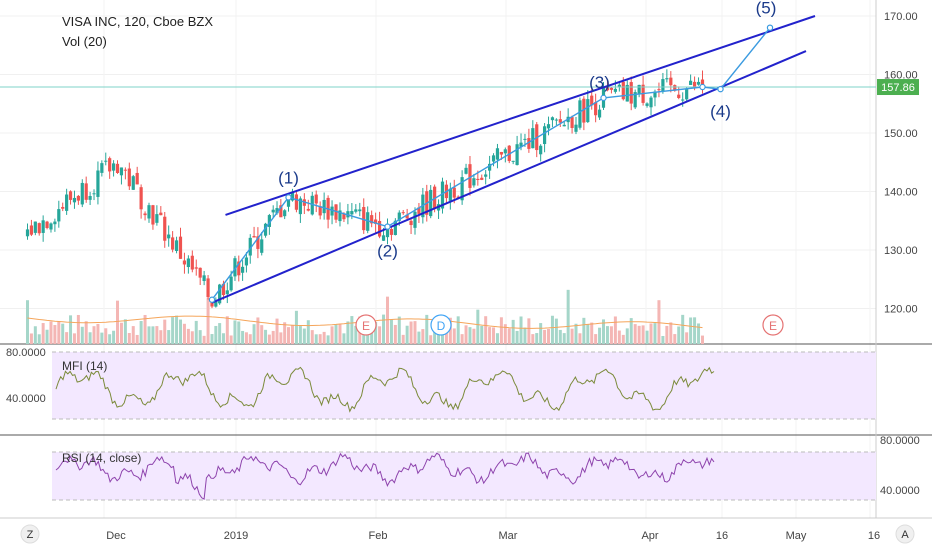  I want to click on price-tick-label: 150.00, so click(901, 134).